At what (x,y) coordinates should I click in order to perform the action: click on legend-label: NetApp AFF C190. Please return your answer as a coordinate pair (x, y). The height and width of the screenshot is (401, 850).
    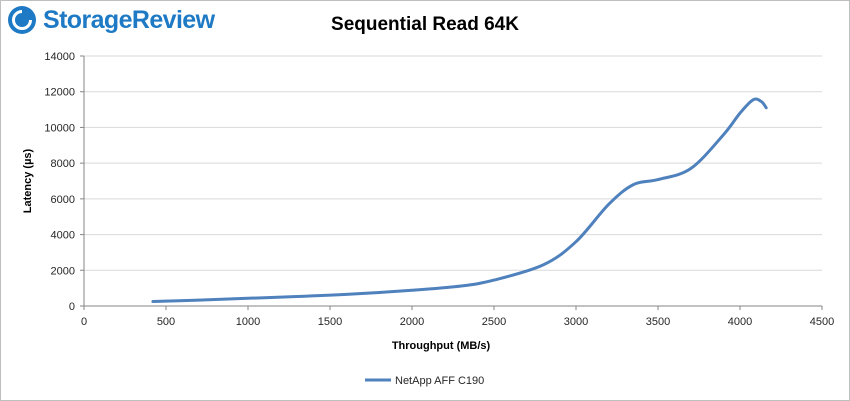
    Looking at the image, I should click on (439, 381).